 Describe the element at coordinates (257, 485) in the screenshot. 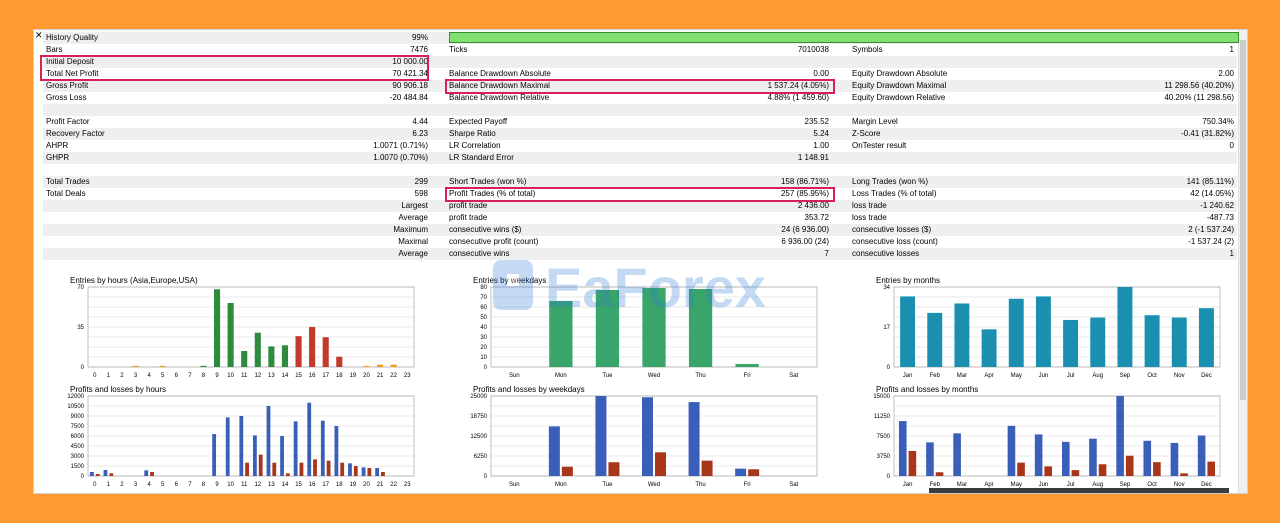

I see `x-tick-label: 12` at that location.